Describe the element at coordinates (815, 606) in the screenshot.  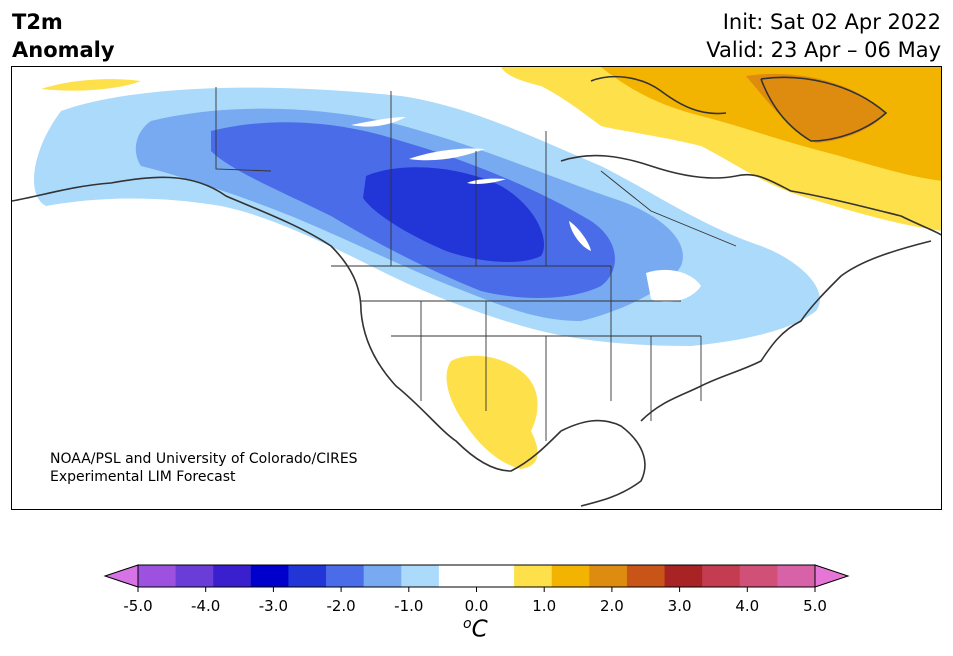
I see `colorbar-tick-label: 5.0` at that location.